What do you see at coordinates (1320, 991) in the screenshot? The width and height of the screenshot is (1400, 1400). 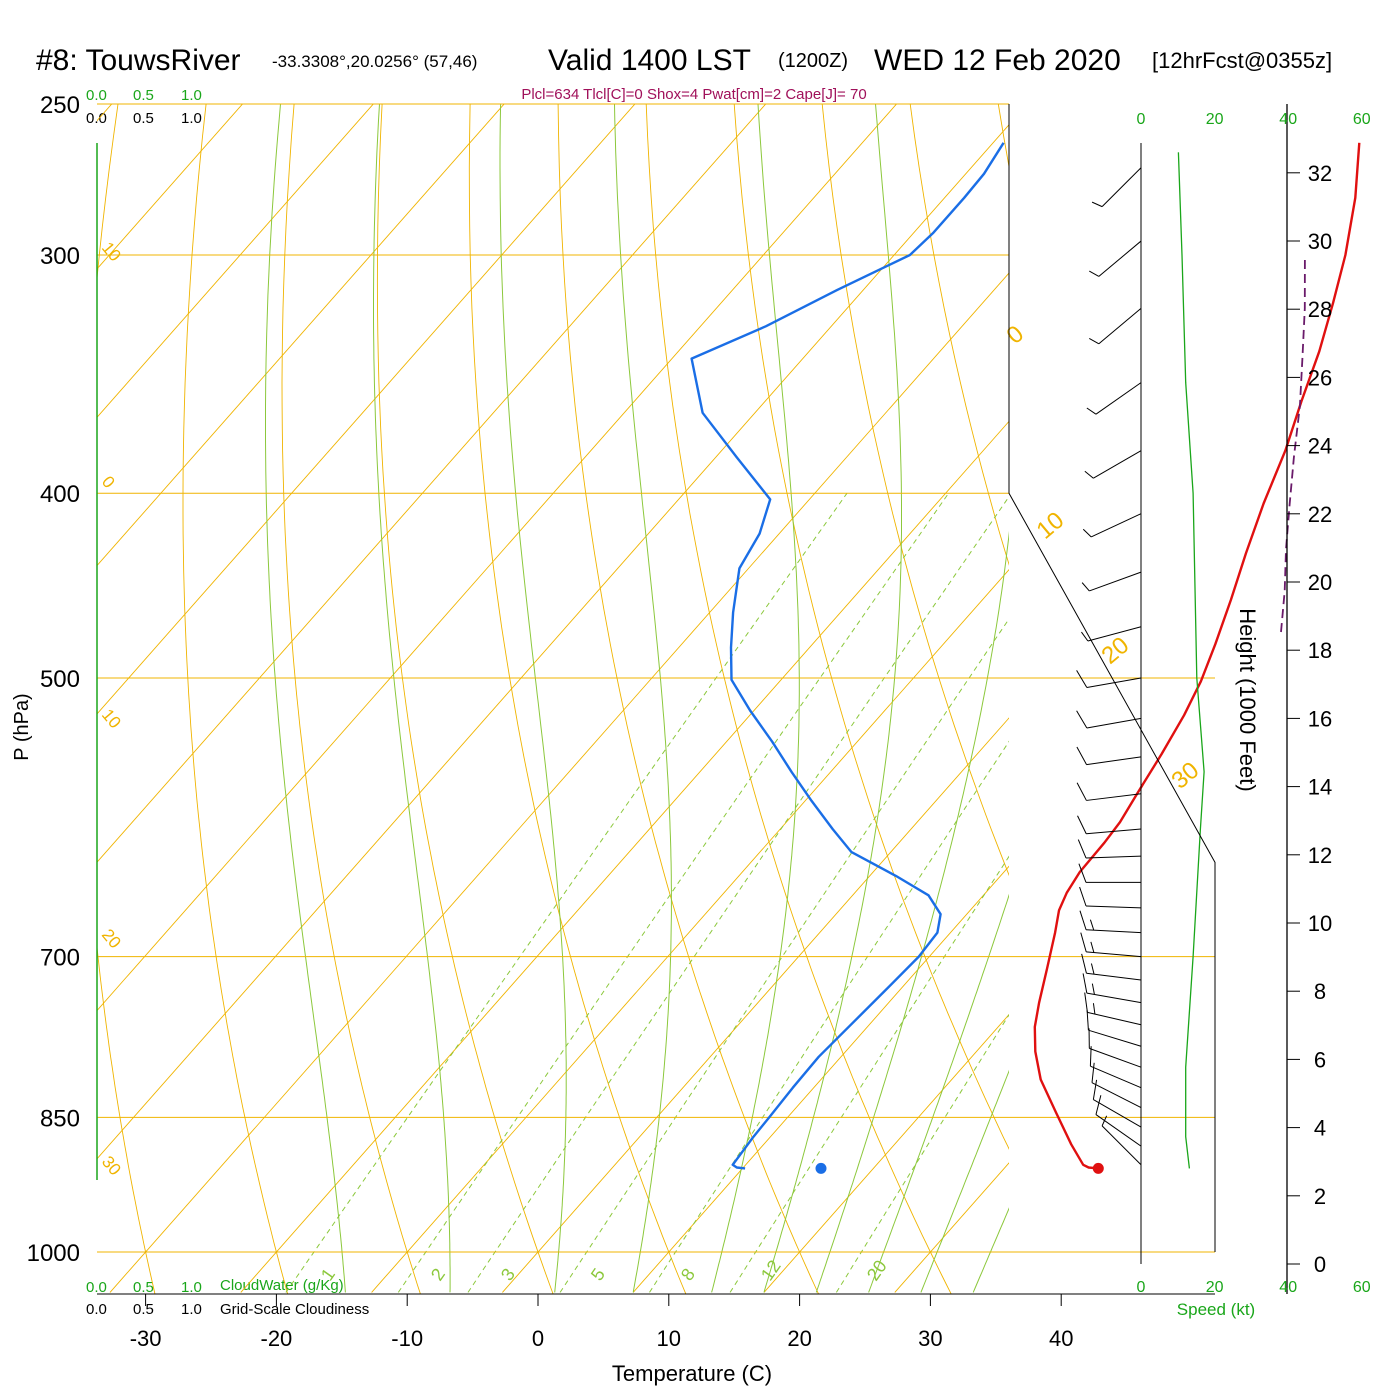 I see `height-tick-label: 8` at bounding box center [1320, 991].